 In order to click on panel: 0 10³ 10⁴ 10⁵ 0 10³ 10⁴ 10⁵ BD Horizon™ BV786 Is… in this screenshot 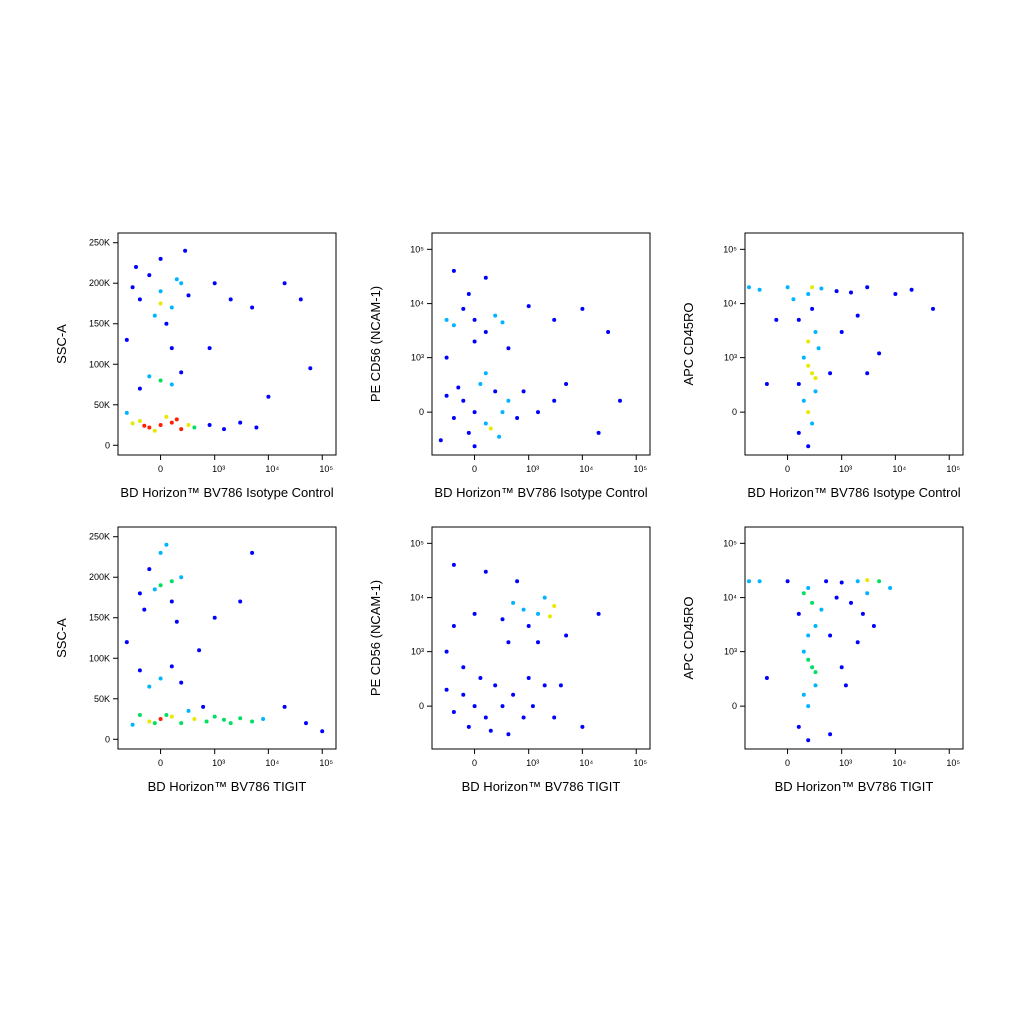, I will do `click(822, 366)`.